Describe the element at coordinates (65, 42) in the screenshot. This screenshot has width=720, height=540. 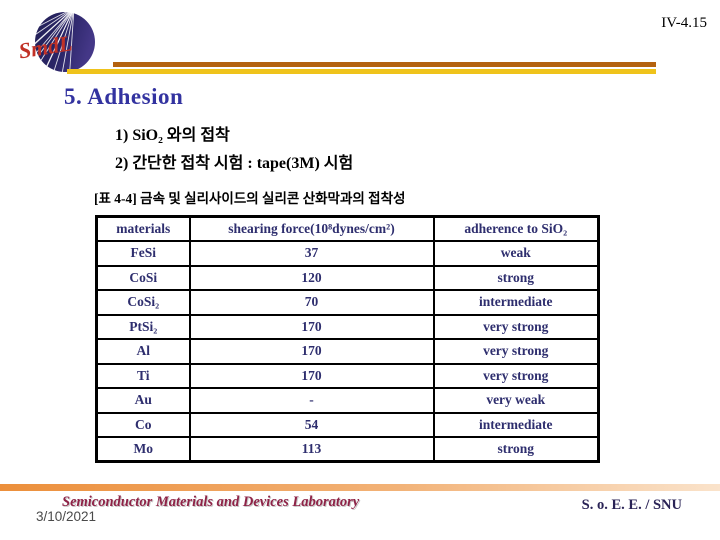
I see `logo-globe` at that location.